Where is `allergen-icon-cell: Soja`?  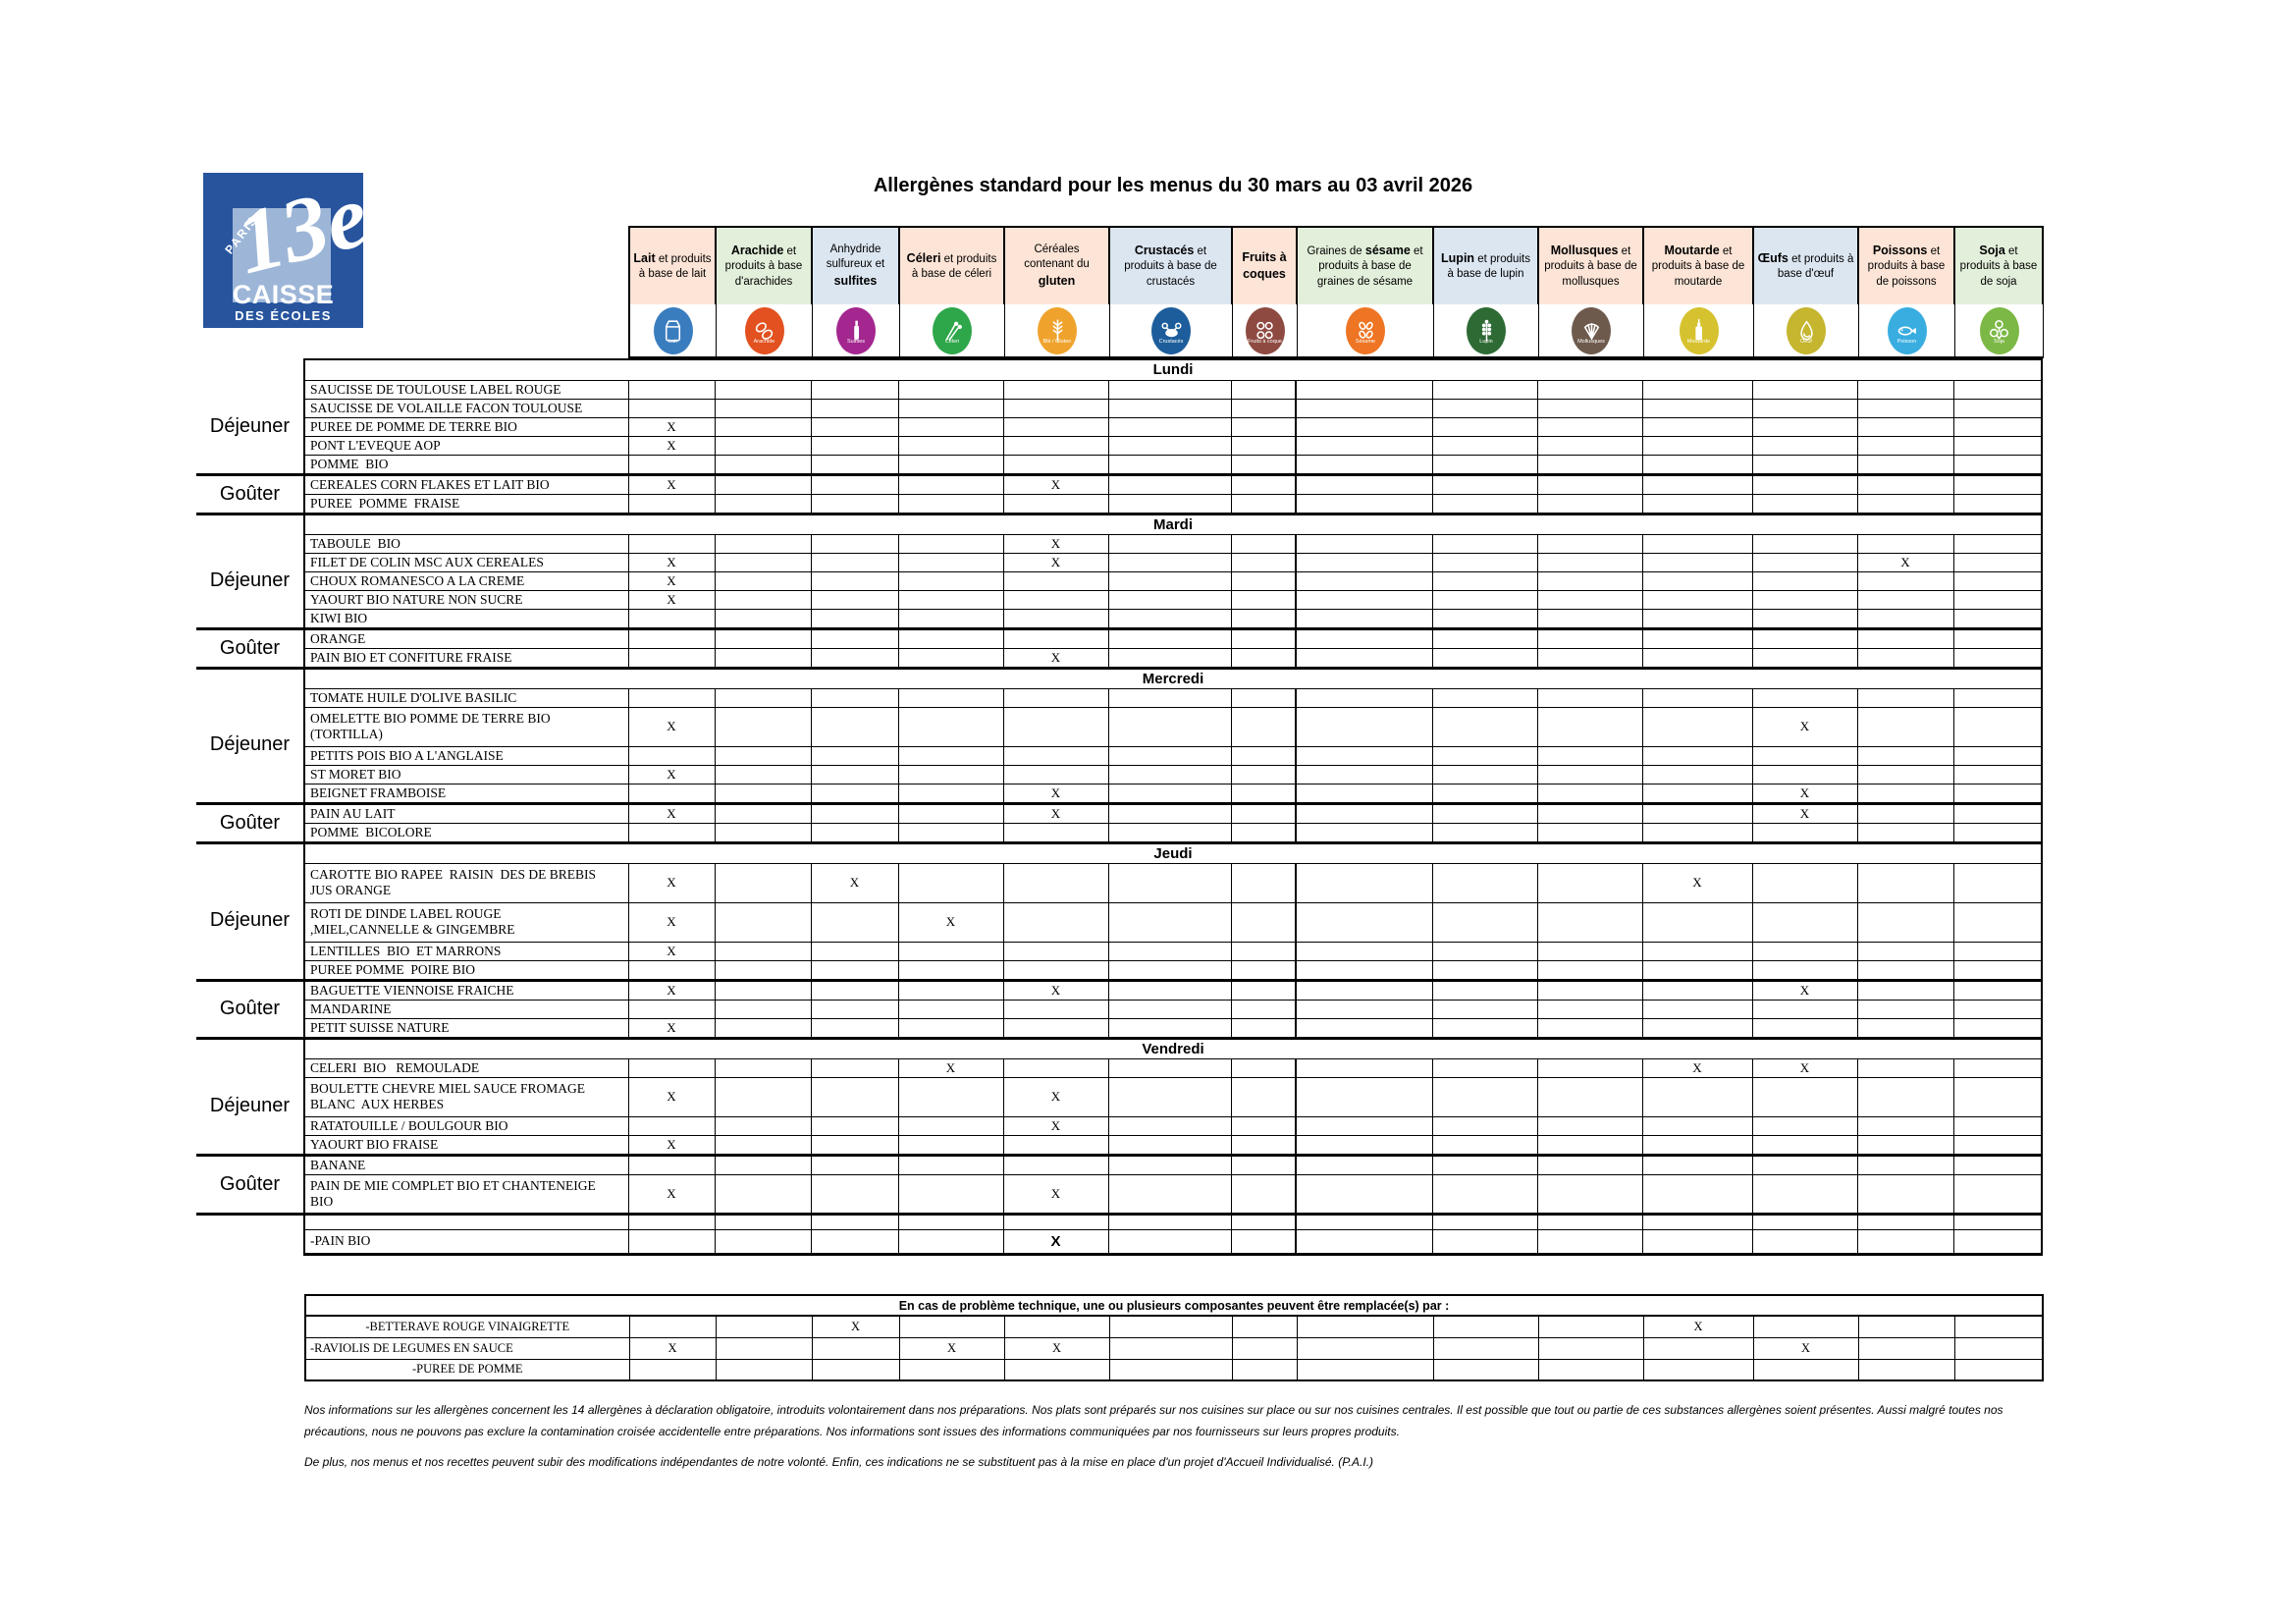 allergen-icon-cell: Soja is located at coordinates (1999, 331).